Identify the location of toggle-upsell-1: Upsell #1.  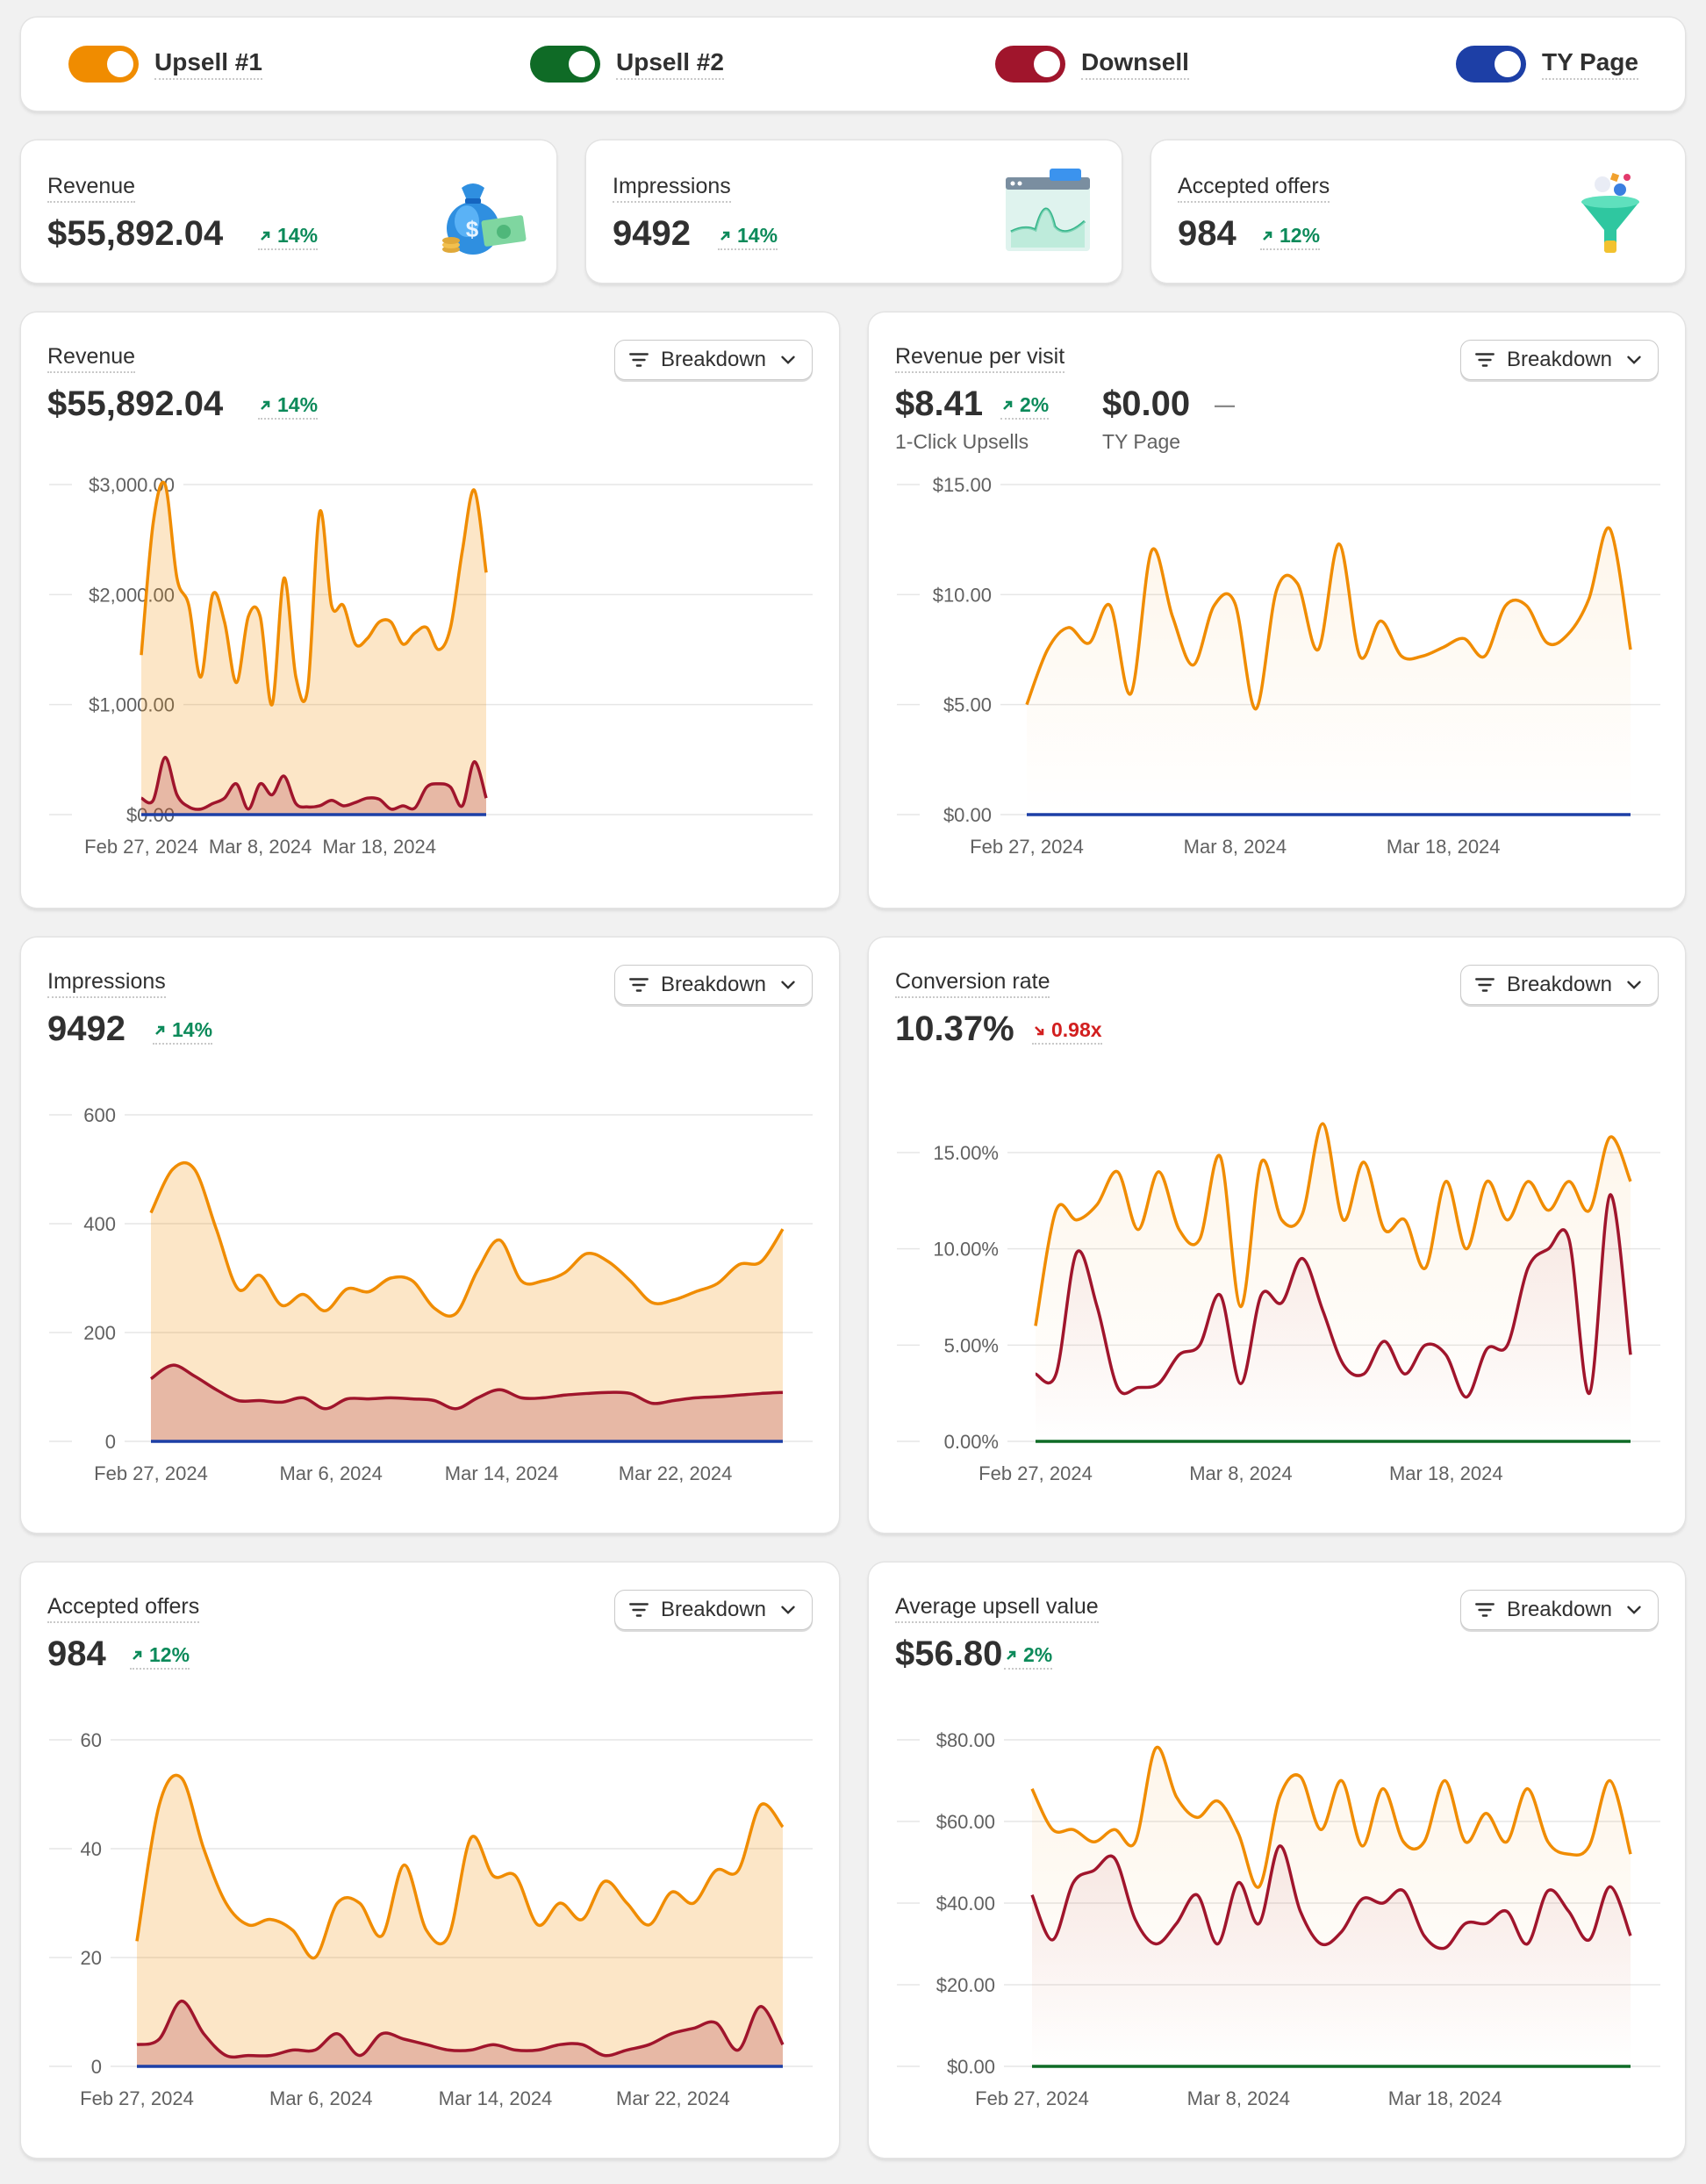
(165, 64).